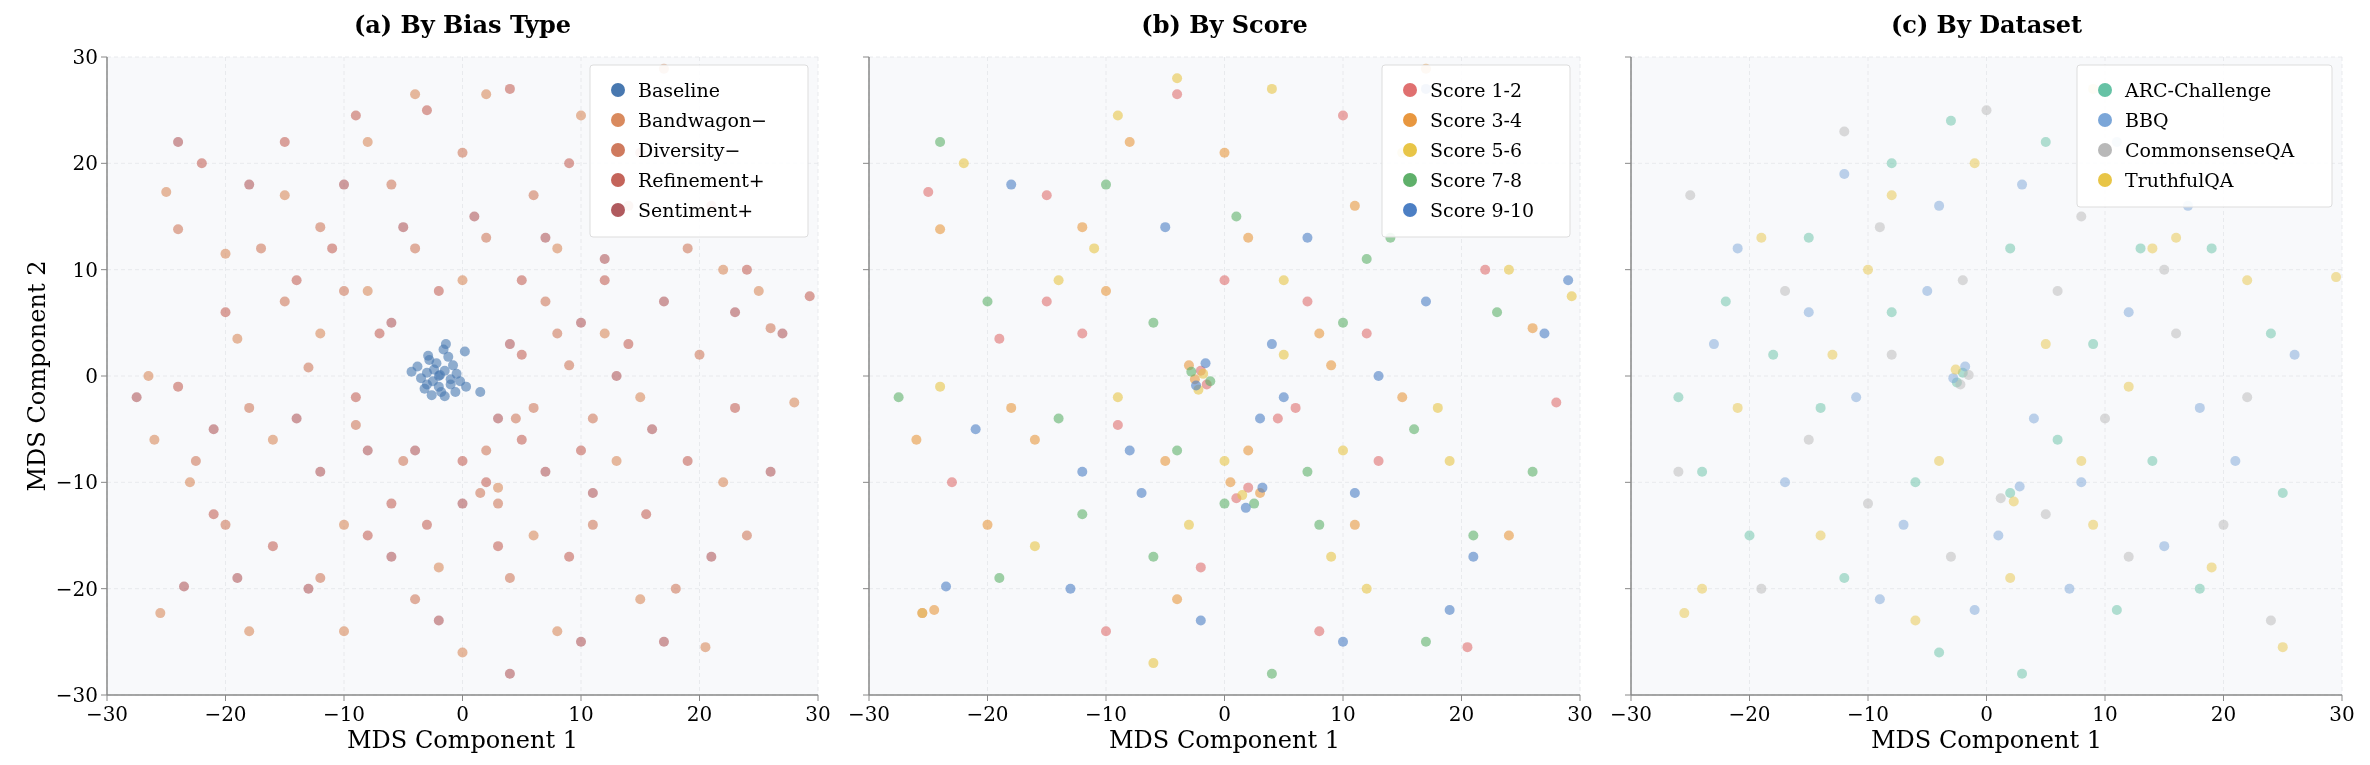 This screenshot has width=2370, height=765. Describe the element at coordinates (2179, 180) in the screenshot. I see `legend-label: TruthfulQA` at that location.